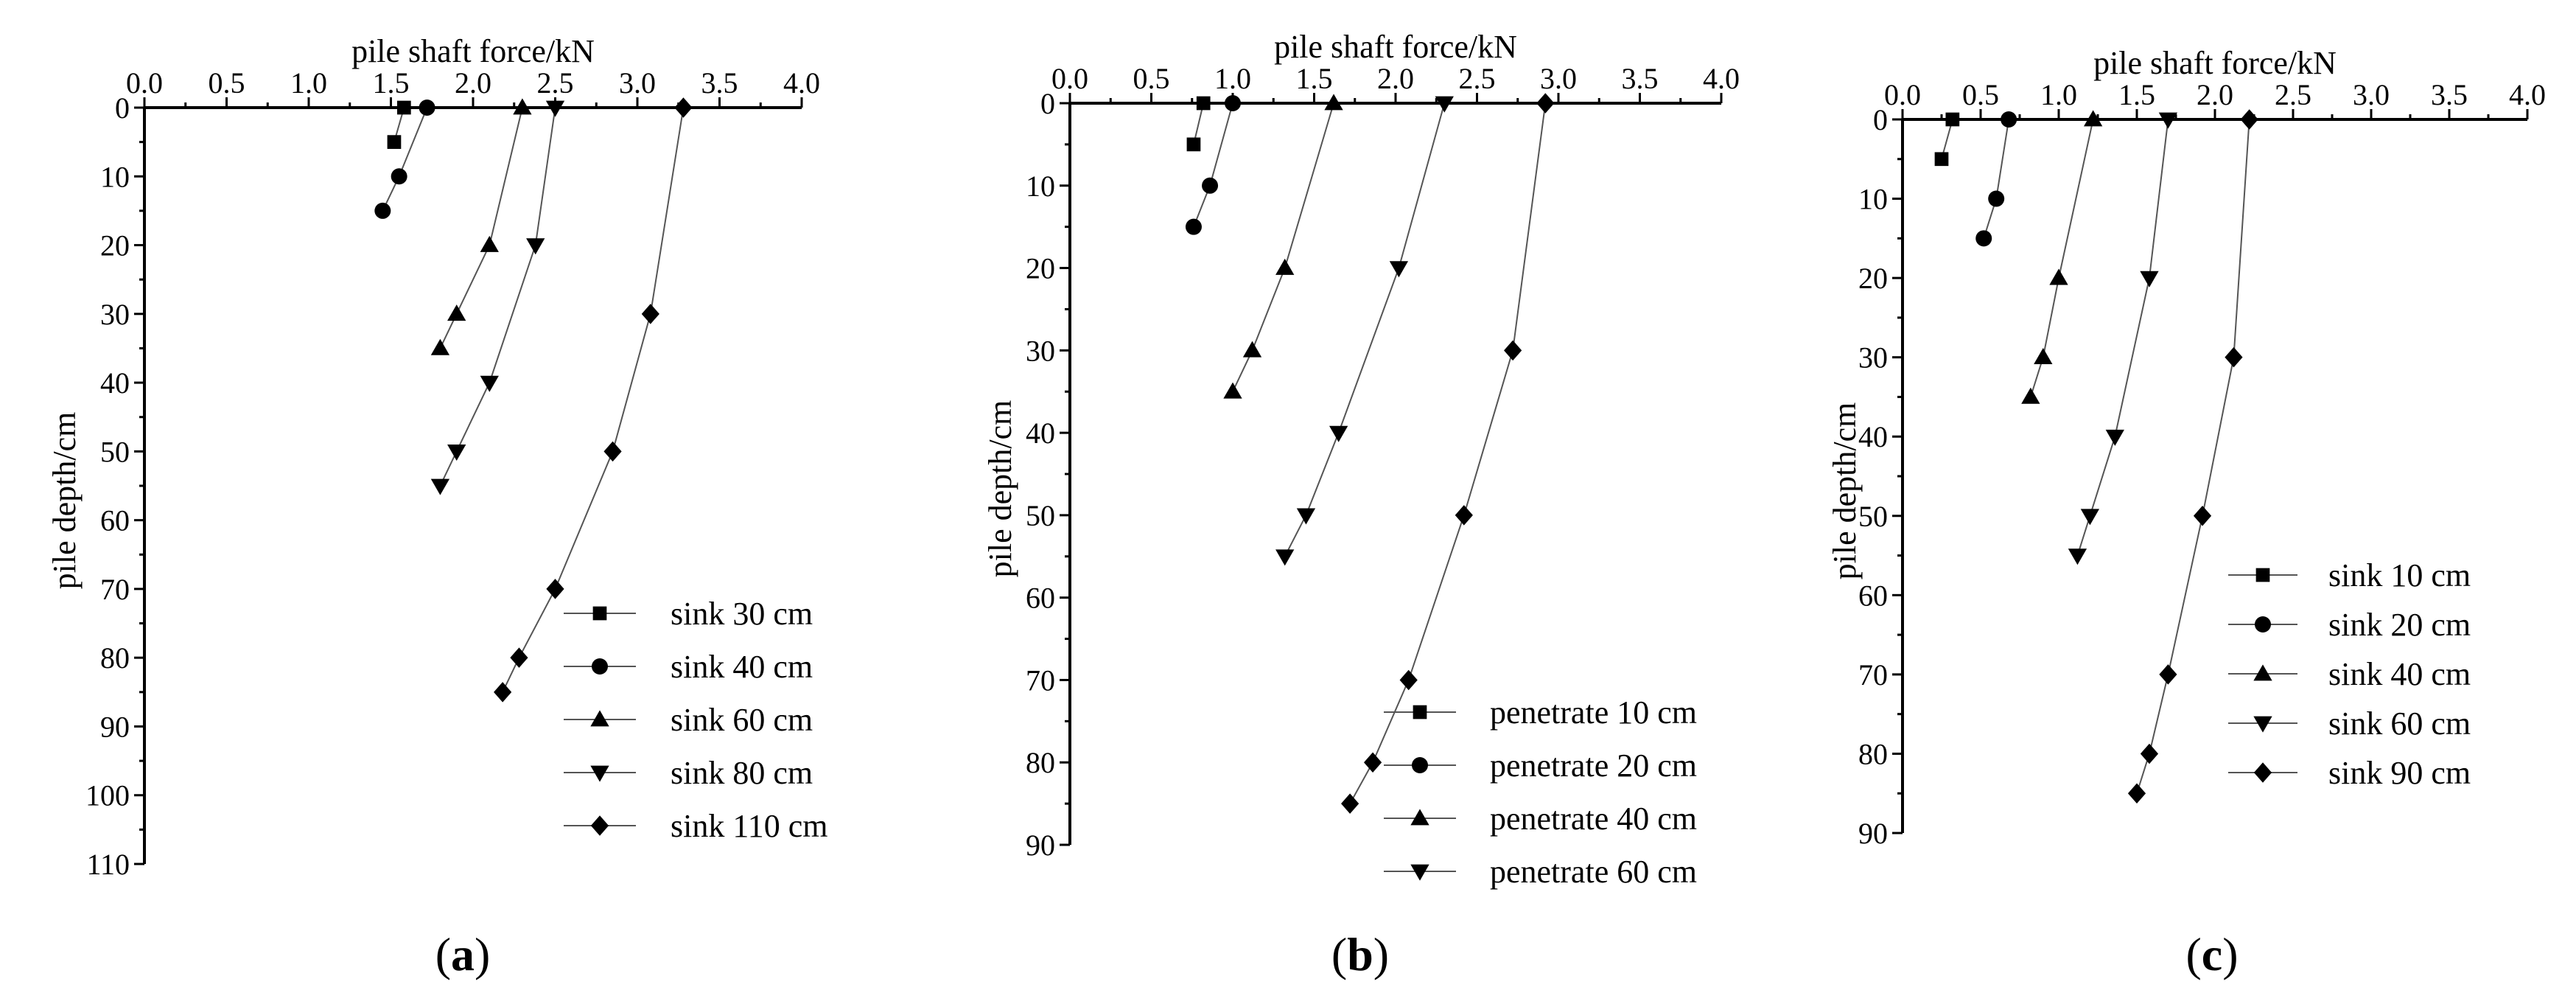 This screenshot has height=1007, width=2576. What do you see at coordinates (1593, 819) in the screenshot?
I see `legend-entry-label: penetrate 40 cm` at bounding box center [1593, 819].